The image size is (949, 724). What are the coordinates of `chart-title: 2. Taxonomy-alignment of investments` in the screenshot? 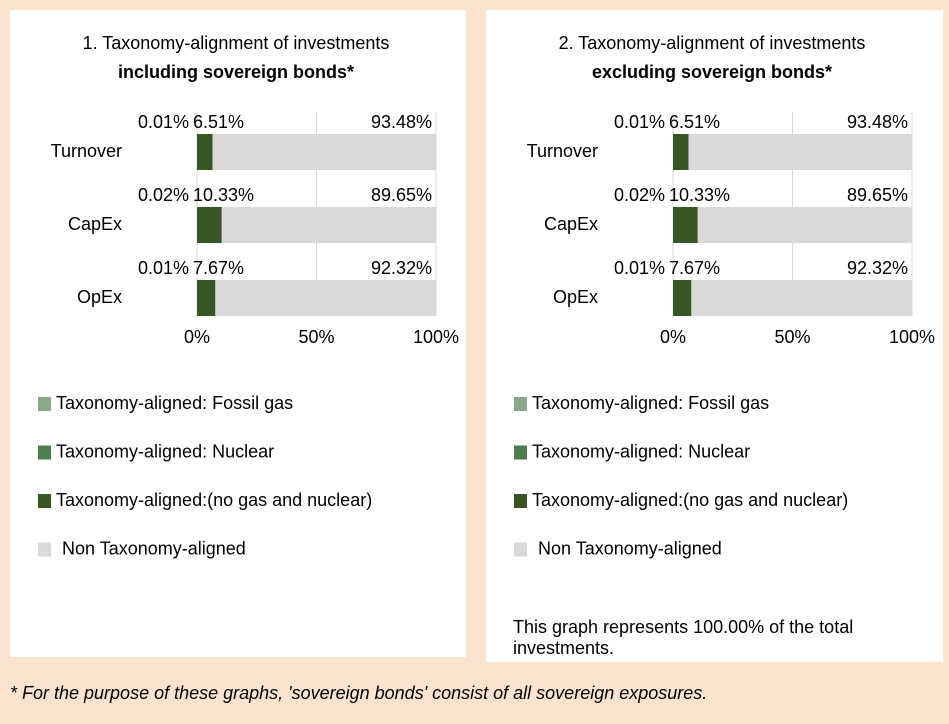 It's located at (712, 43).